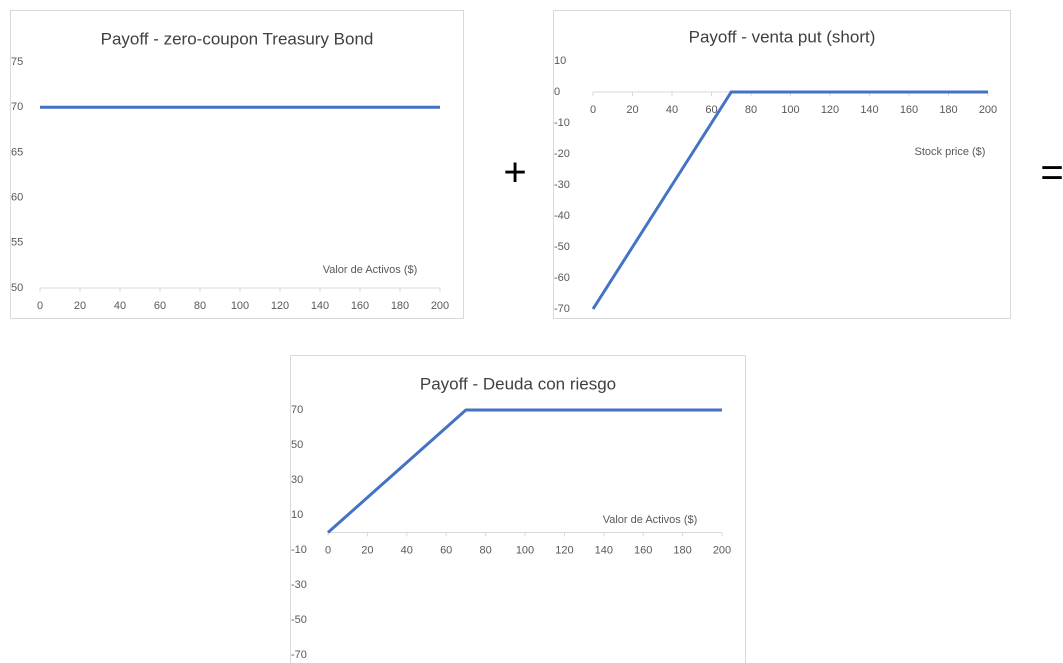  I want to click on y-tick-label: 30, so click(297, 480).